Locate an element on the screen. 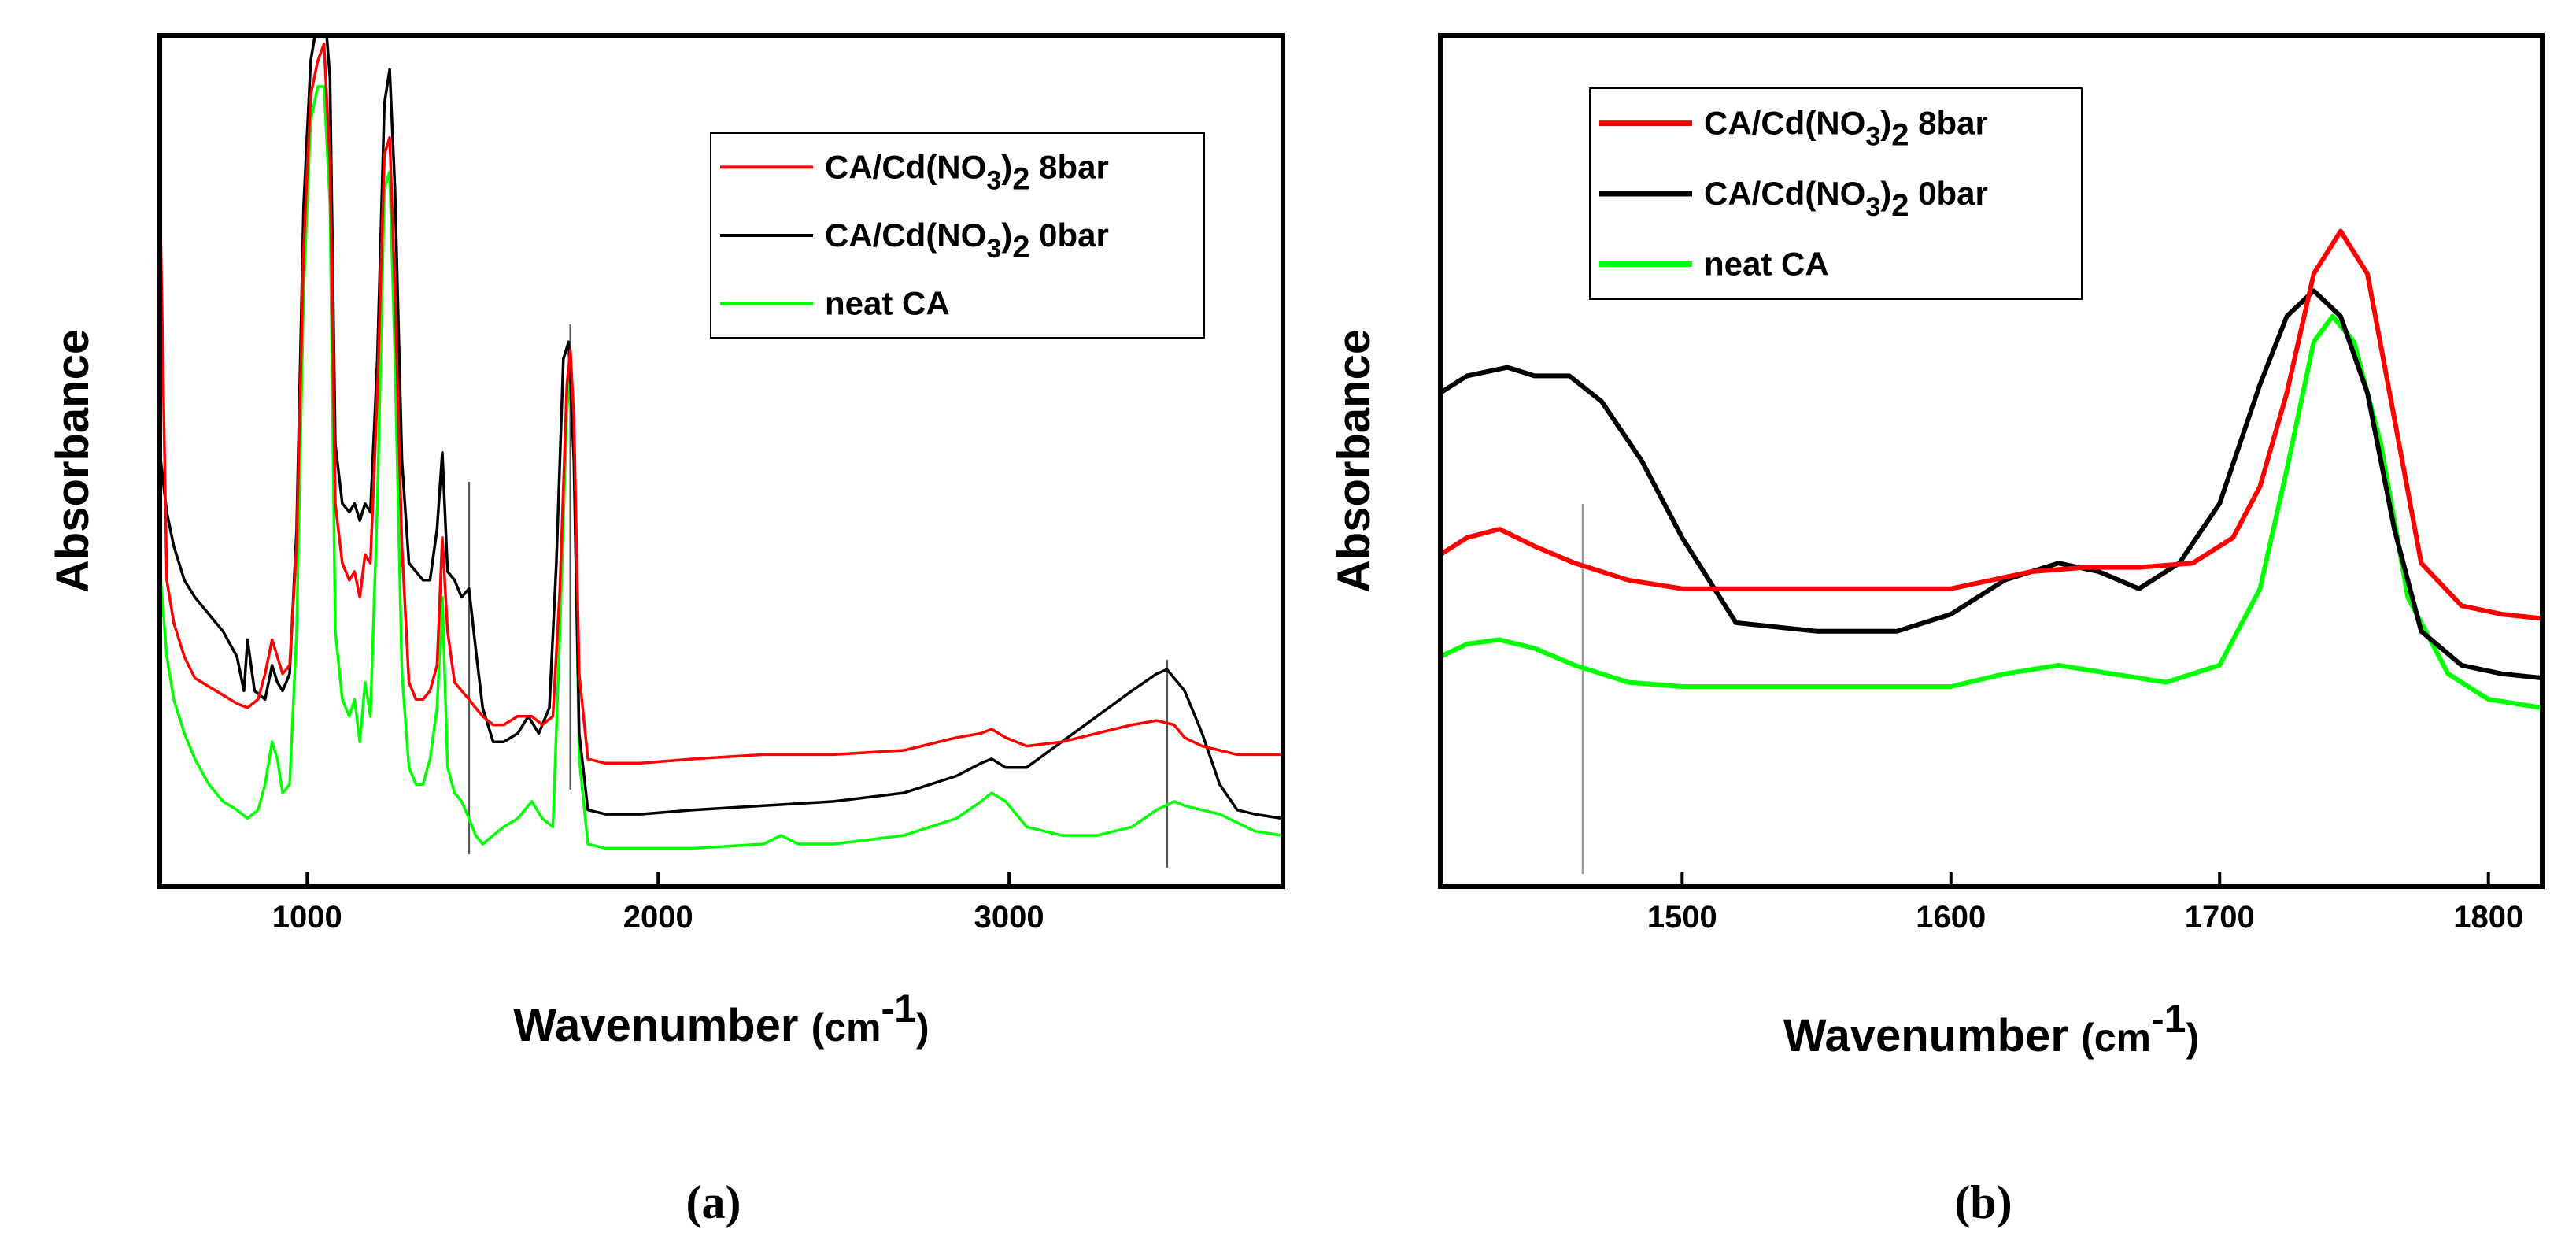 The image size is (2576, 1244). panel-label: (a) is located at coordinates (713, 1202).